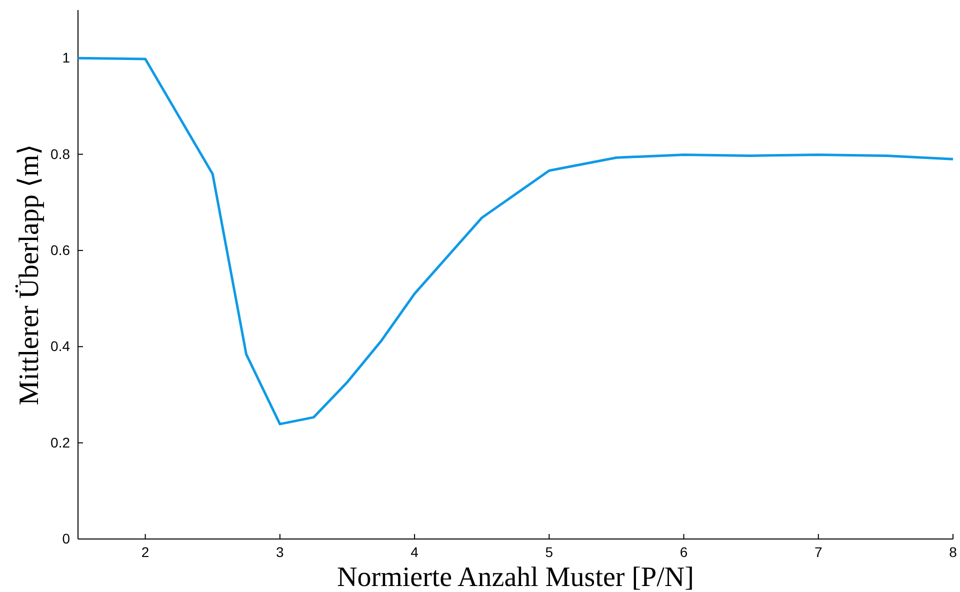 This screenshot has width=960, height=592. Describe the element at coordinates (60, 154) in the screenshot. I see `y-tick-label: 0.8` at that location.